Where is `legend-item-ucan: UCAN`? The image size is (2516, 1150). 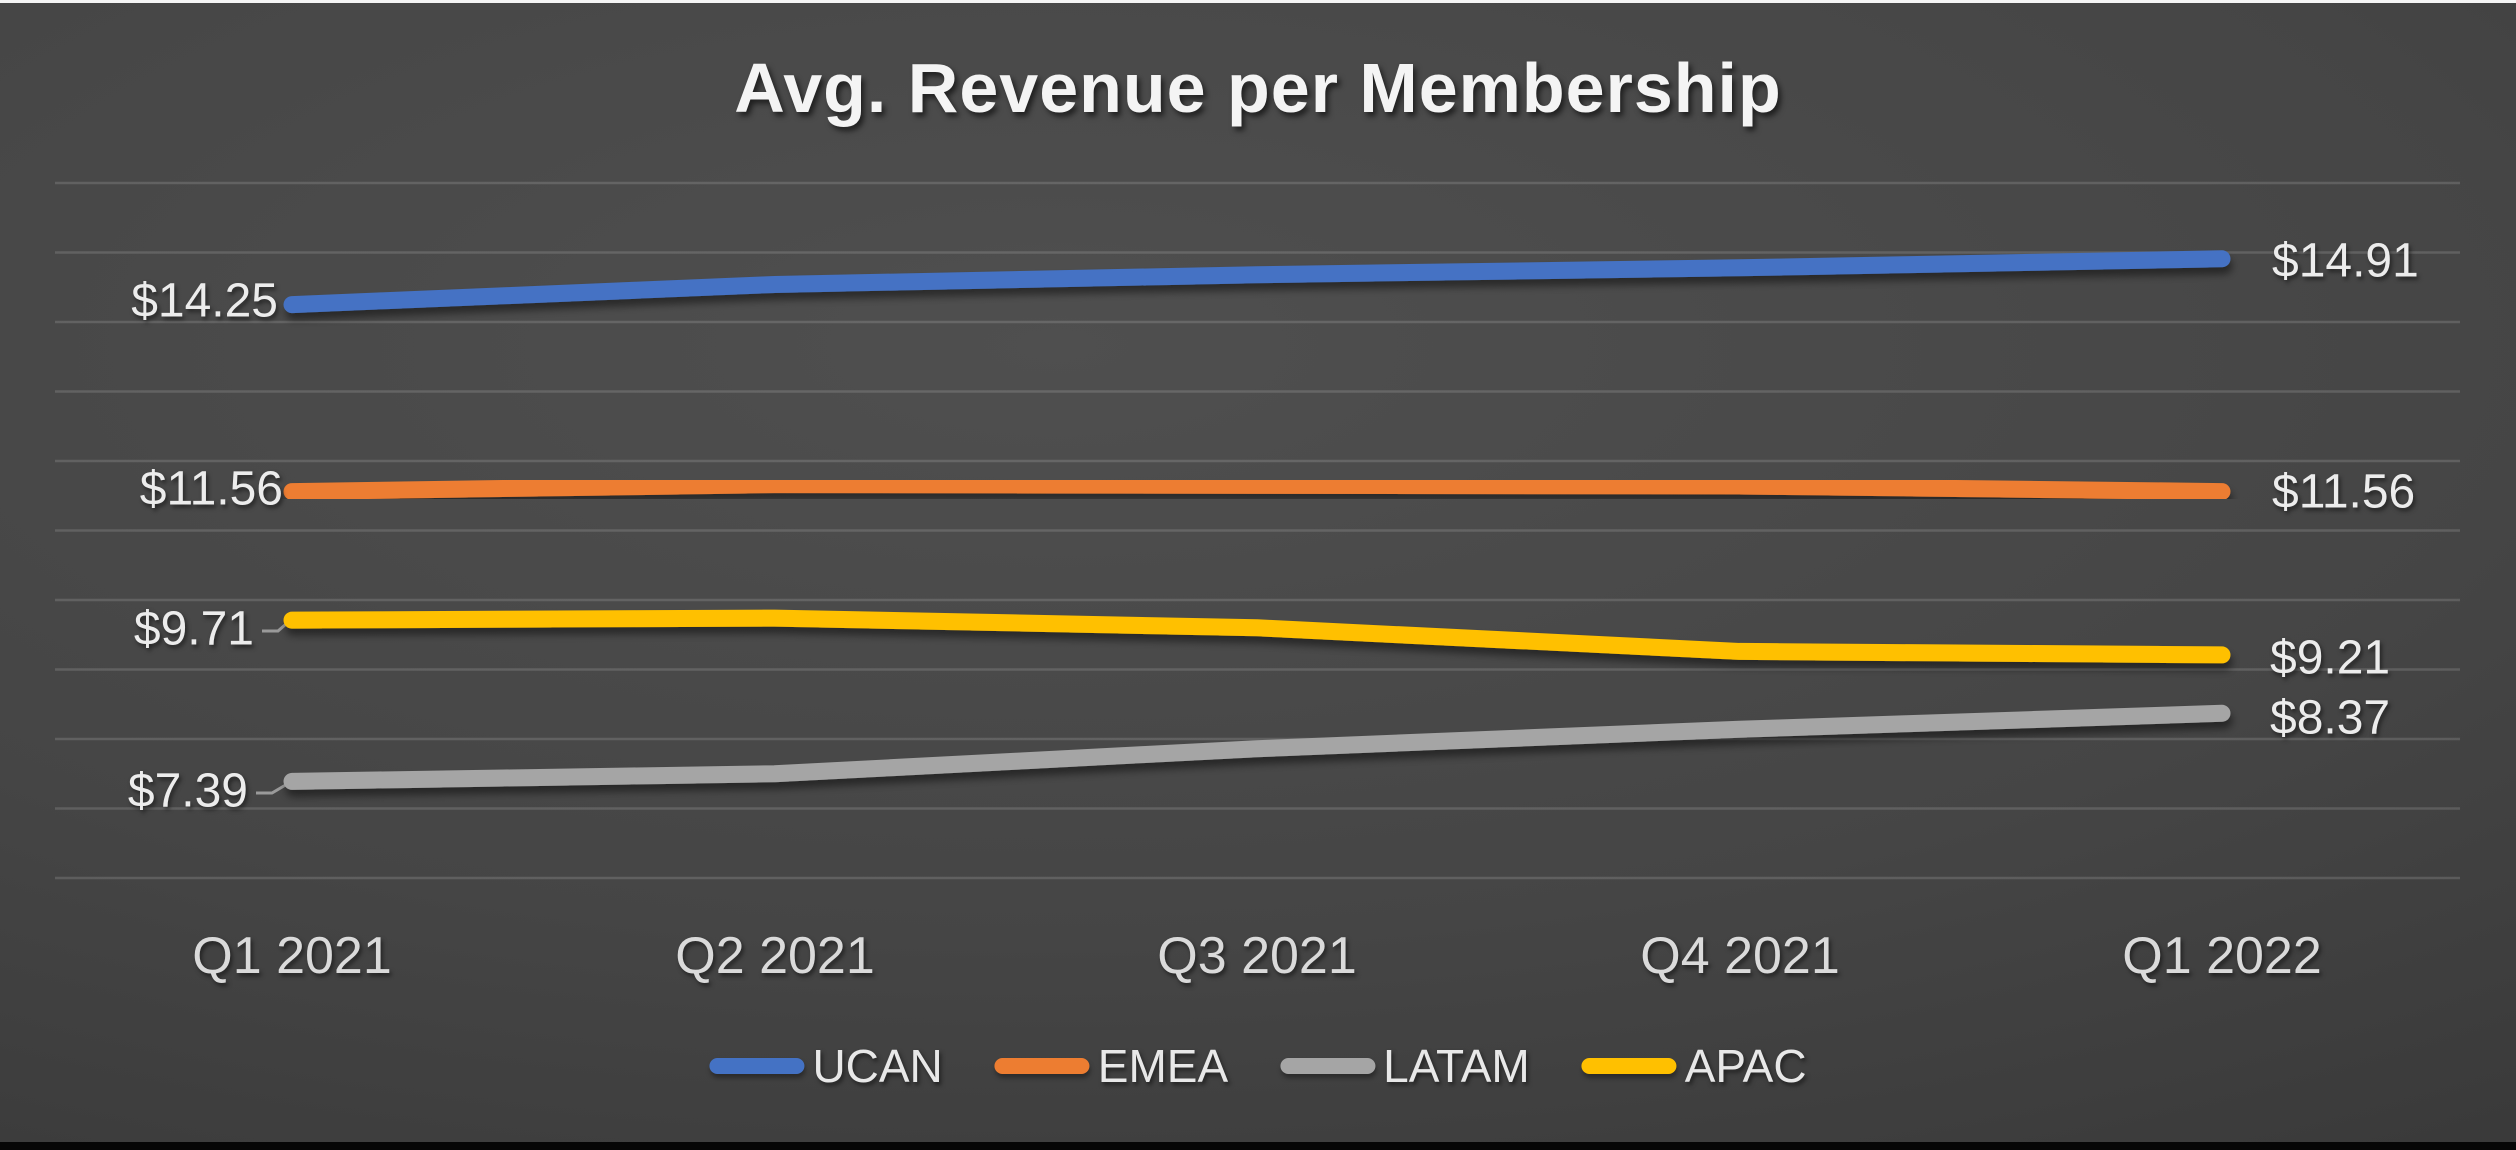
legend-item-ucan: UCAN is located at coordinates (826, 1066).